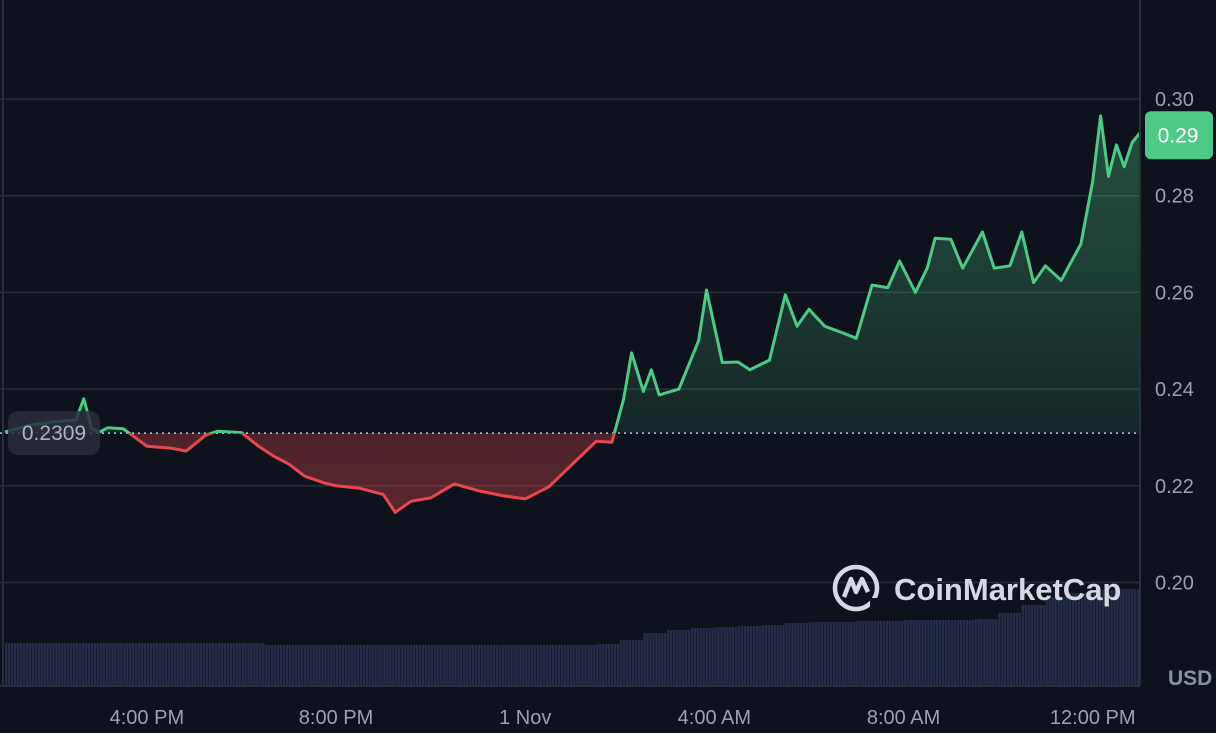 This screenshot has width=1216, height=733. Describe the element at coordinates (147, 717) in the screenshot. I see `x-tick-label: 4:00 PM` at that location.